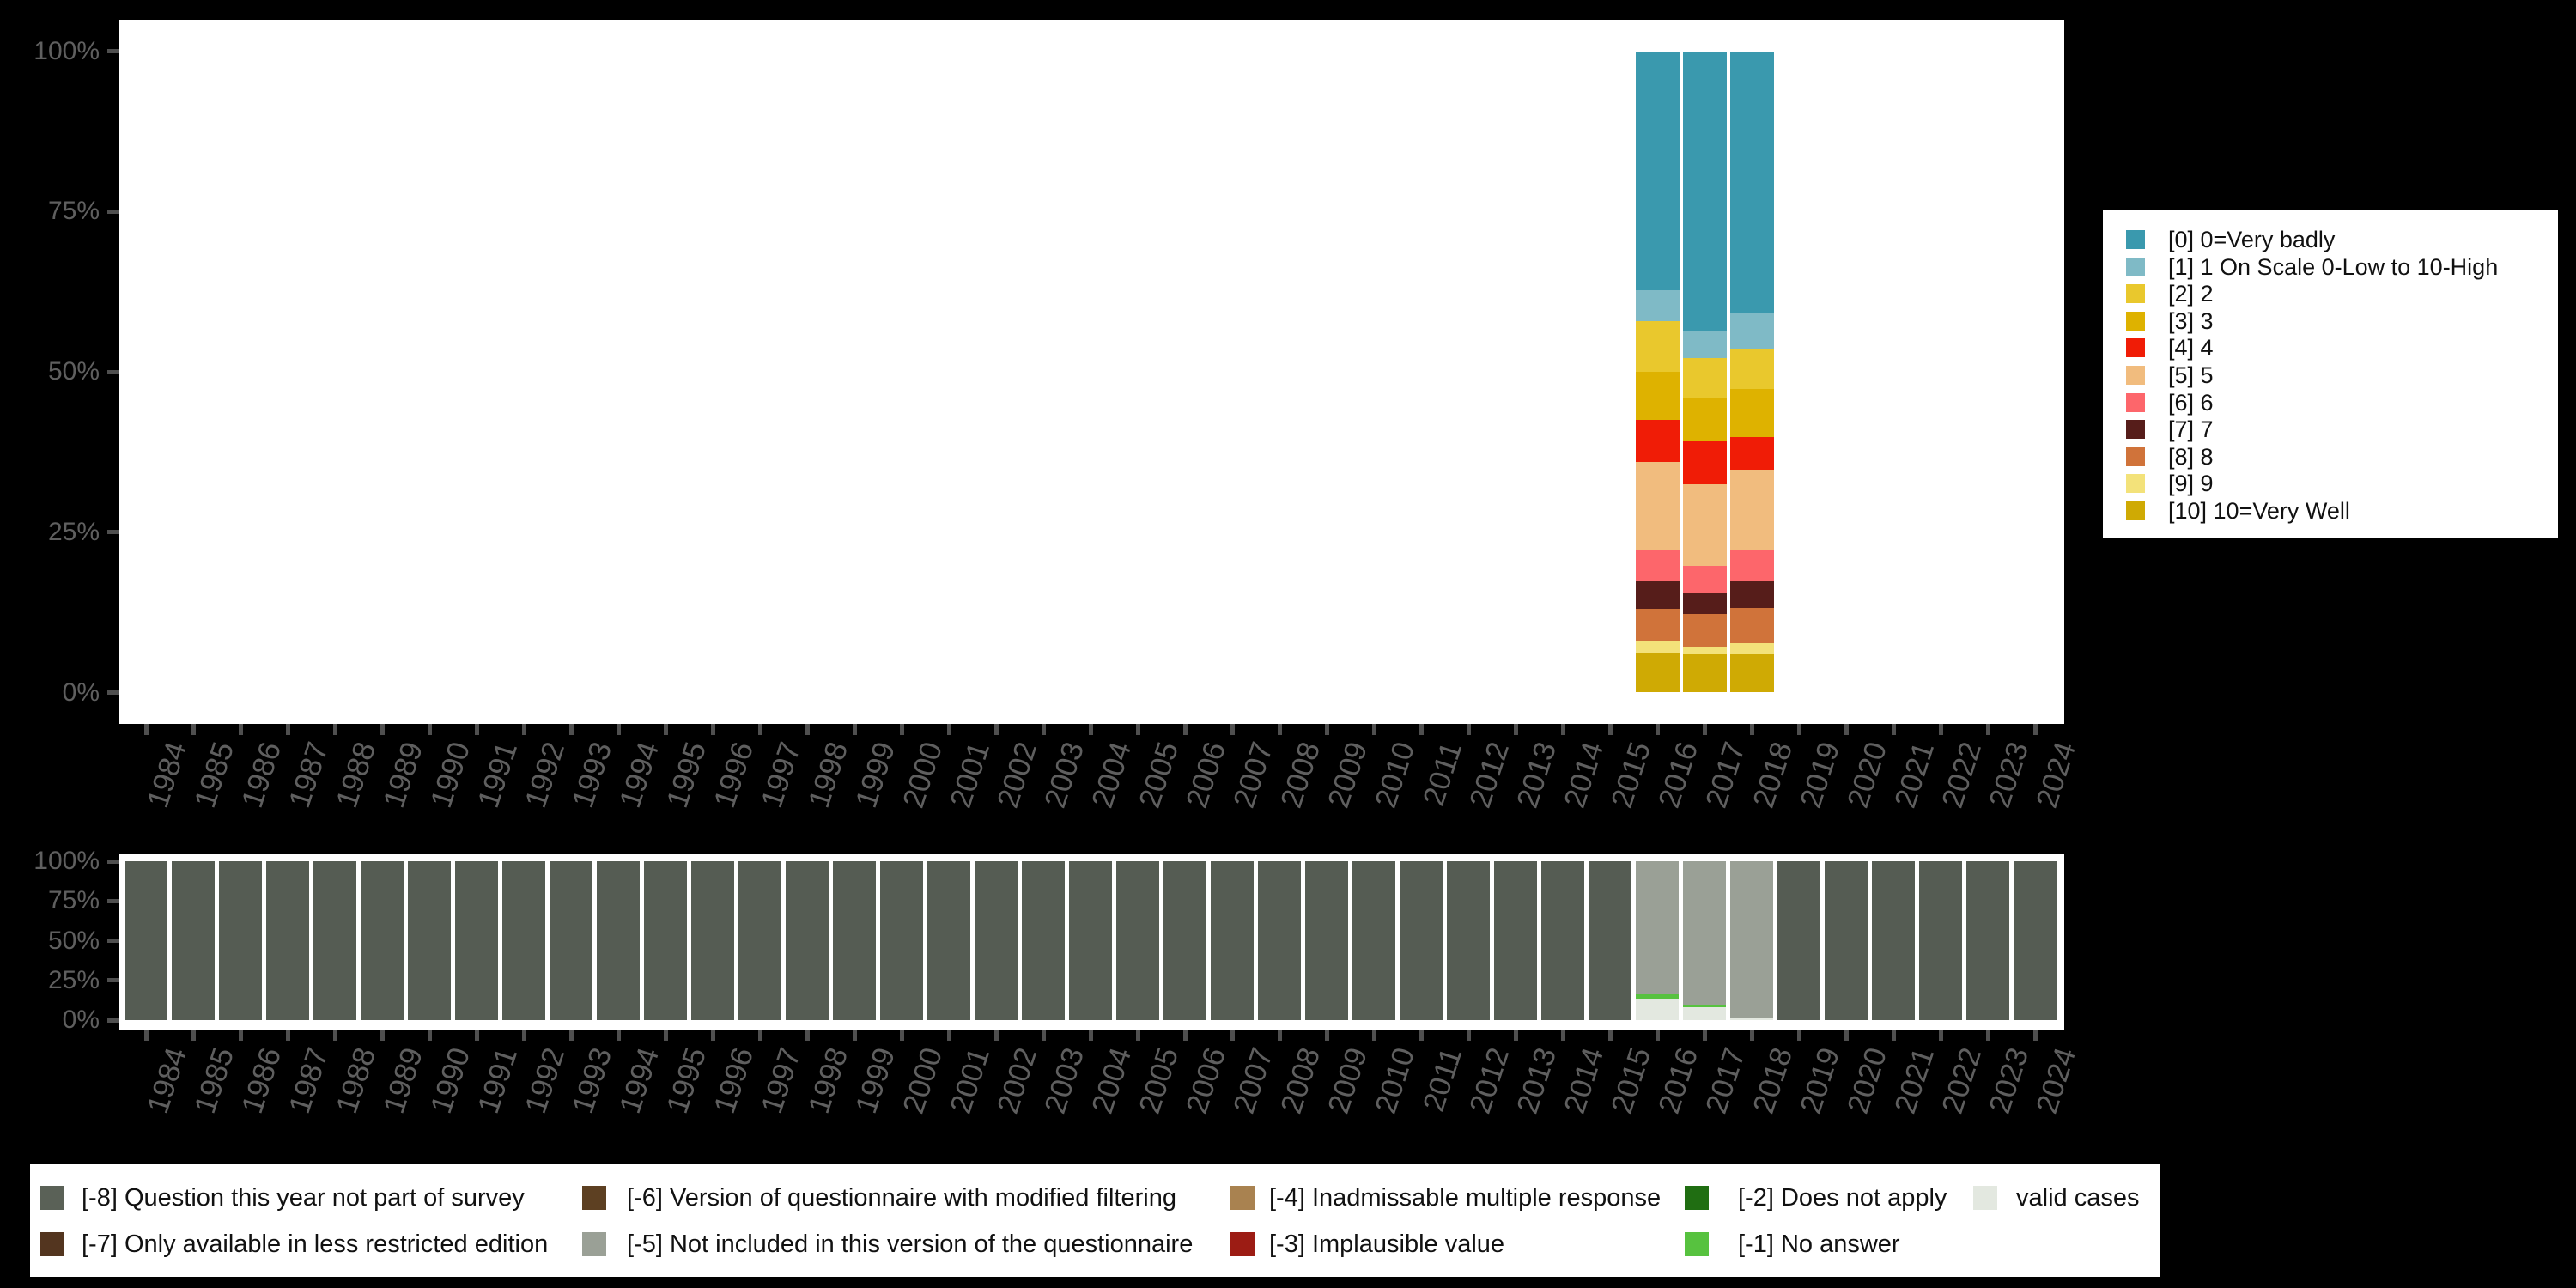  Describe the element at coordinates (1466, 1198) in the screenshot. I see `legend-label: [-4] Inadmissable multiple response` at that location.